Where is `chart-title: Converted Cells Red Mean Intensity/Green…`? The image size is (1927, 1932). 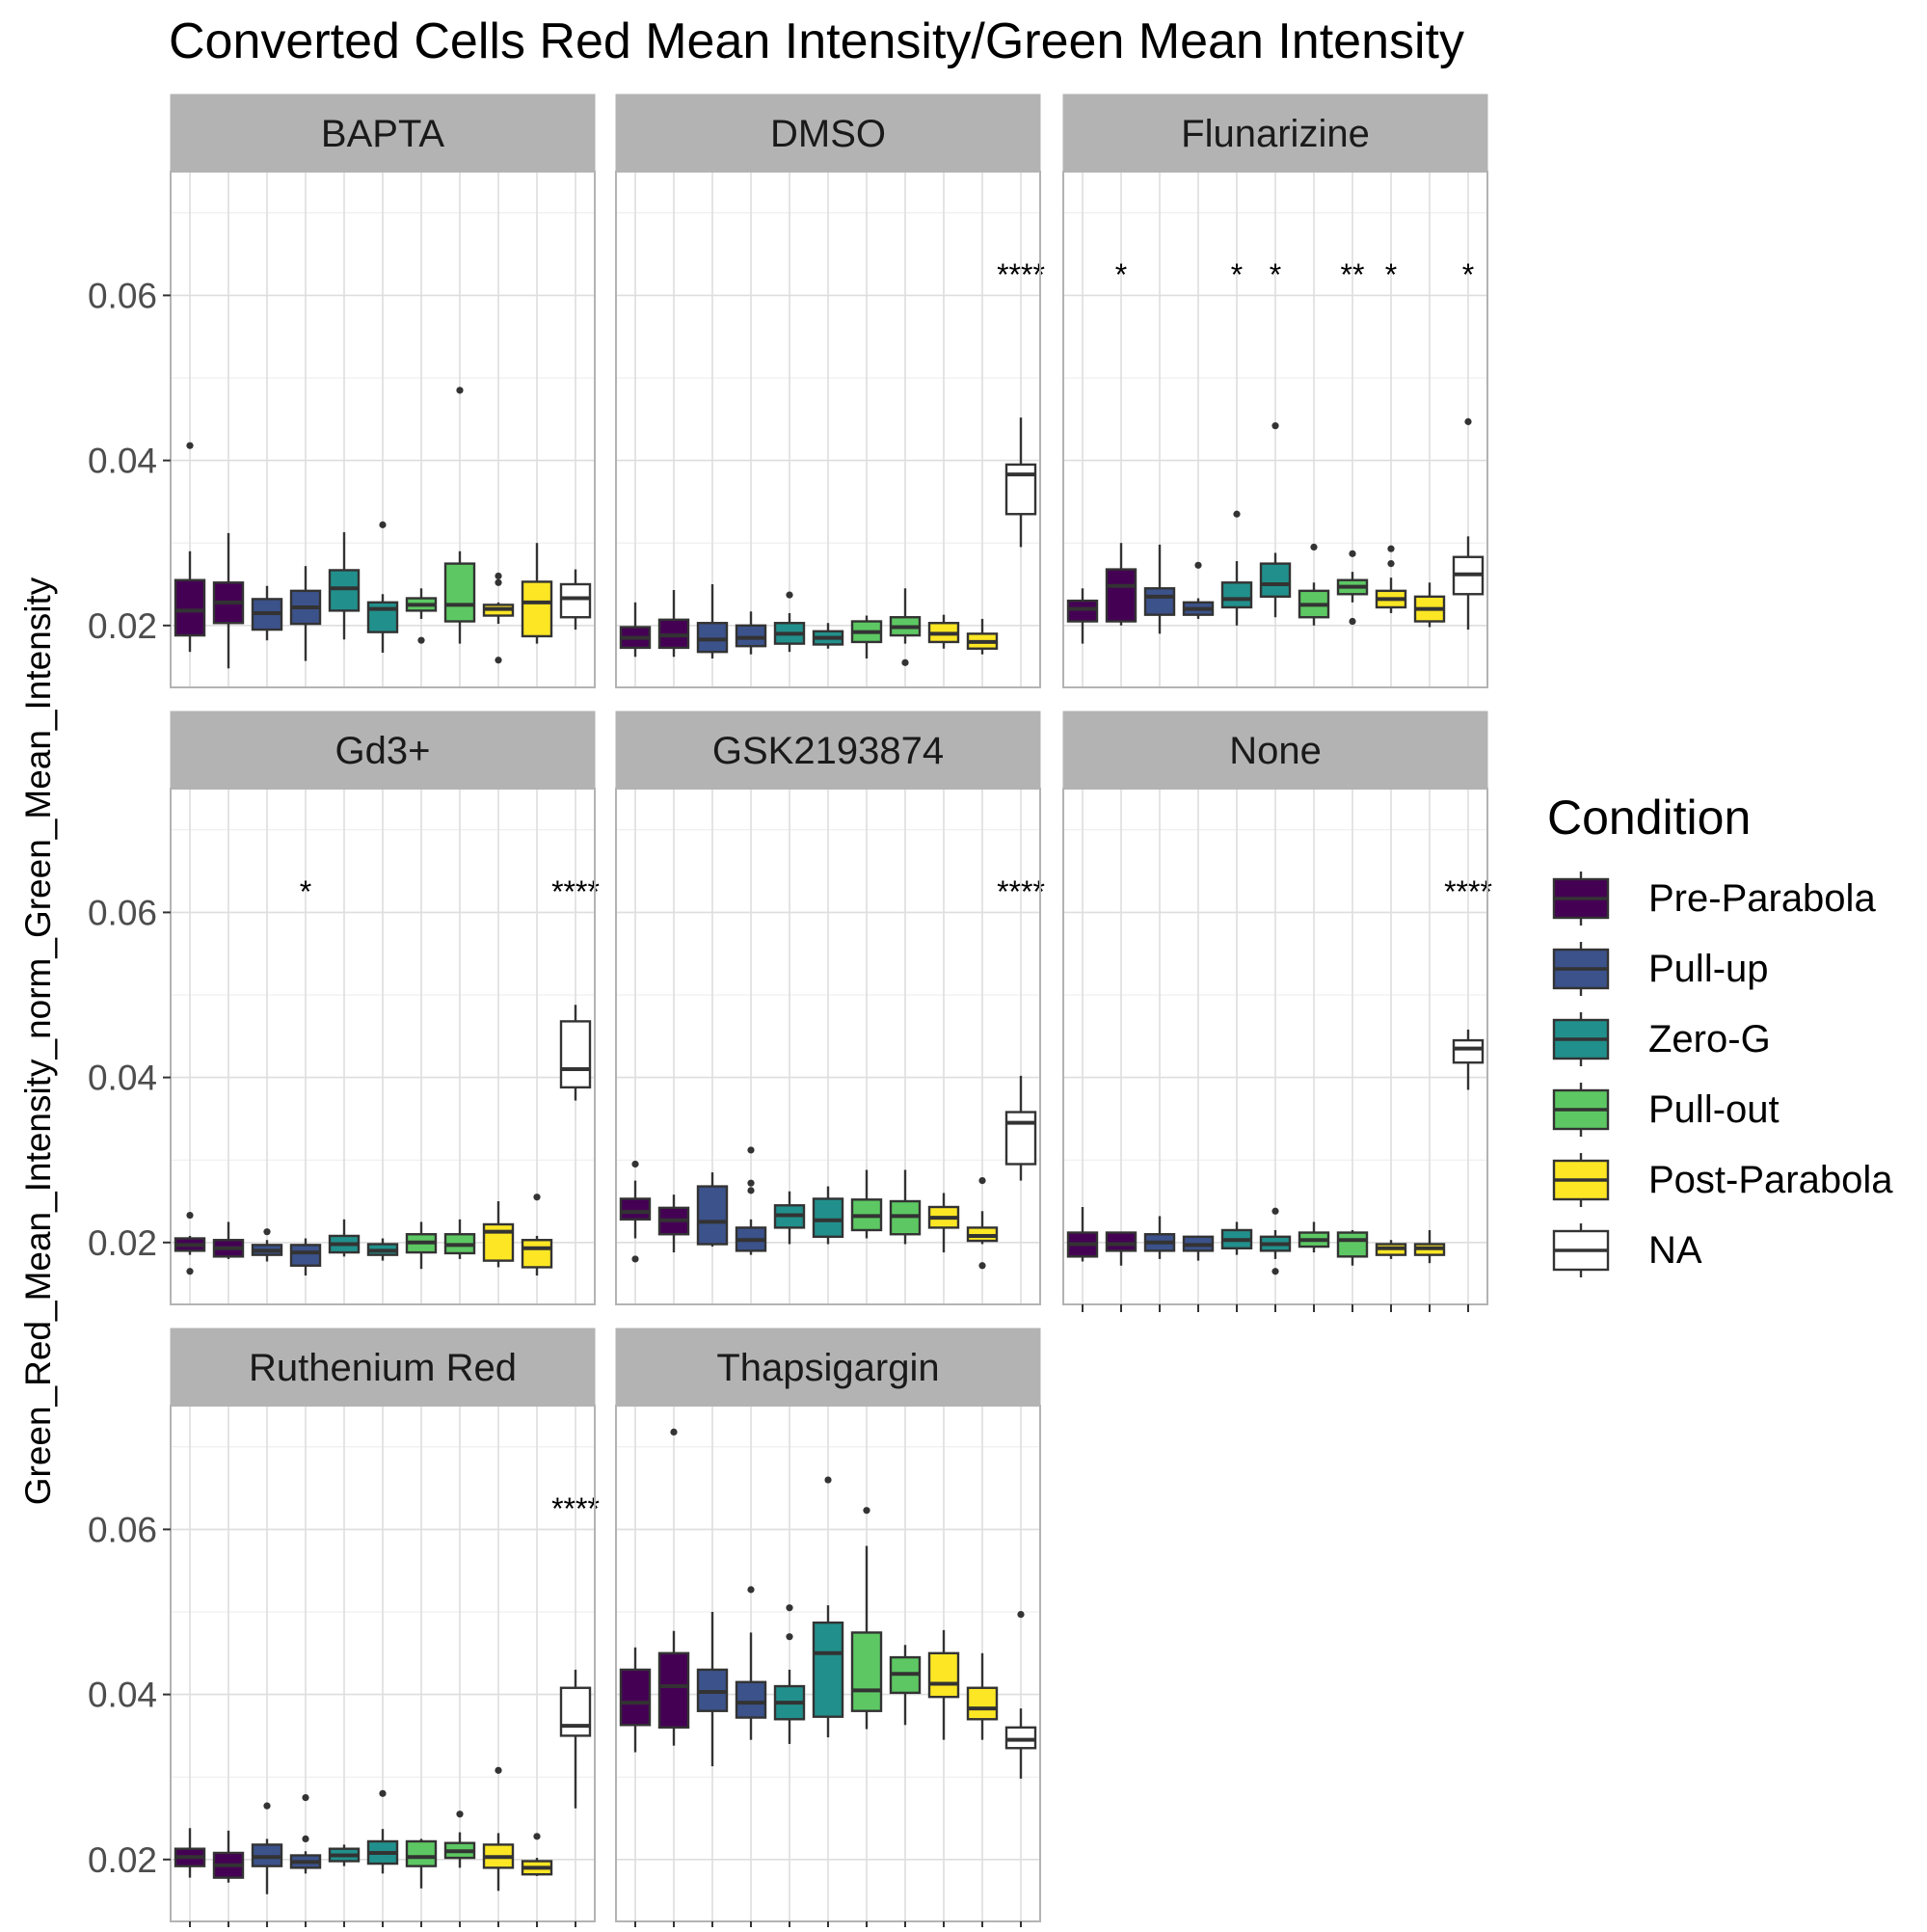 chart-title: Converted Cells Red Mean Intensity/Green… is located at coordinates (816, 41).